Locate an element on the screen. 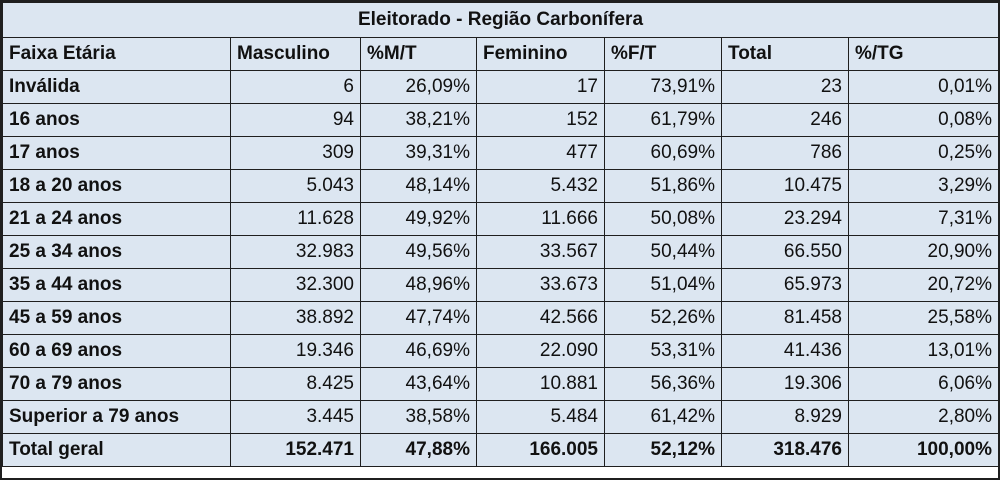  cell-pct-f-t: 73,91% is located at coordinates (663, 87).